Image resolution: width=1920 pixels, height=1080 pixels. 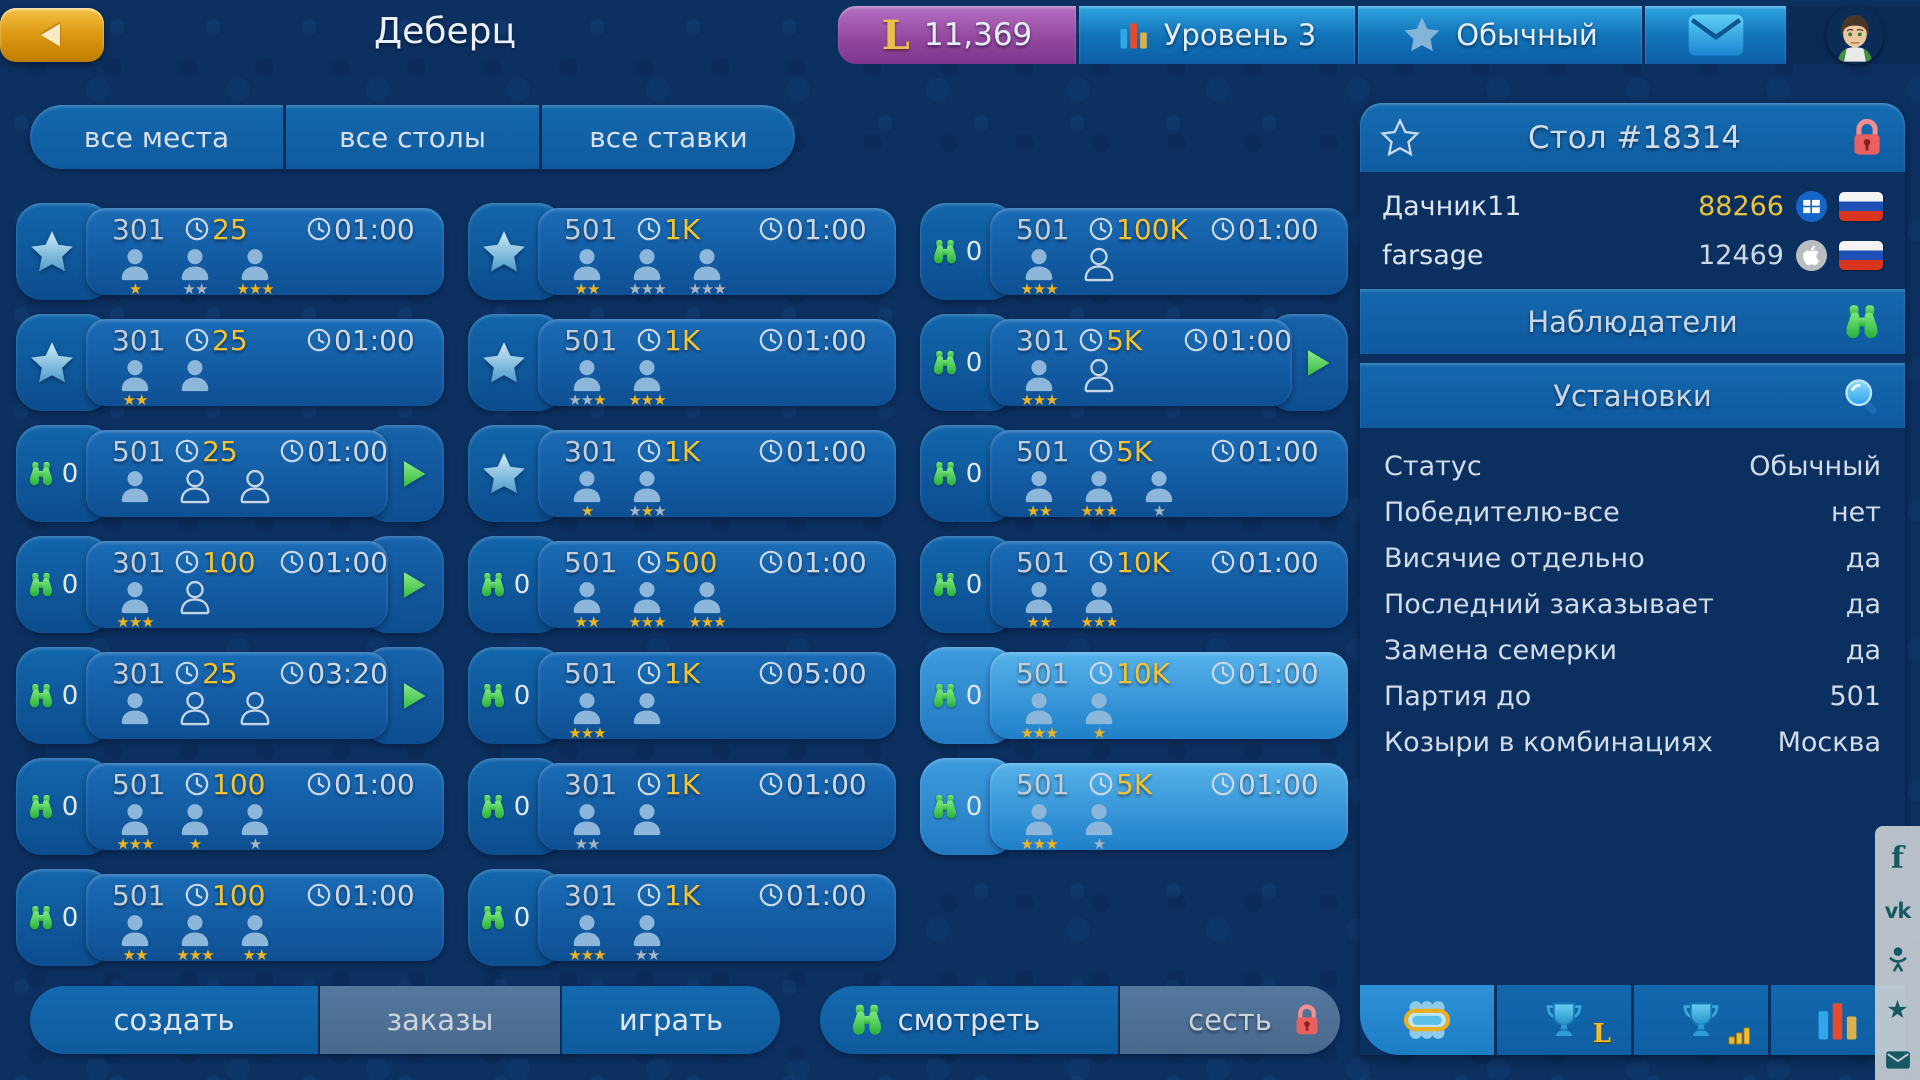 I want to click on star-icon, so click(x=1422, y=35).